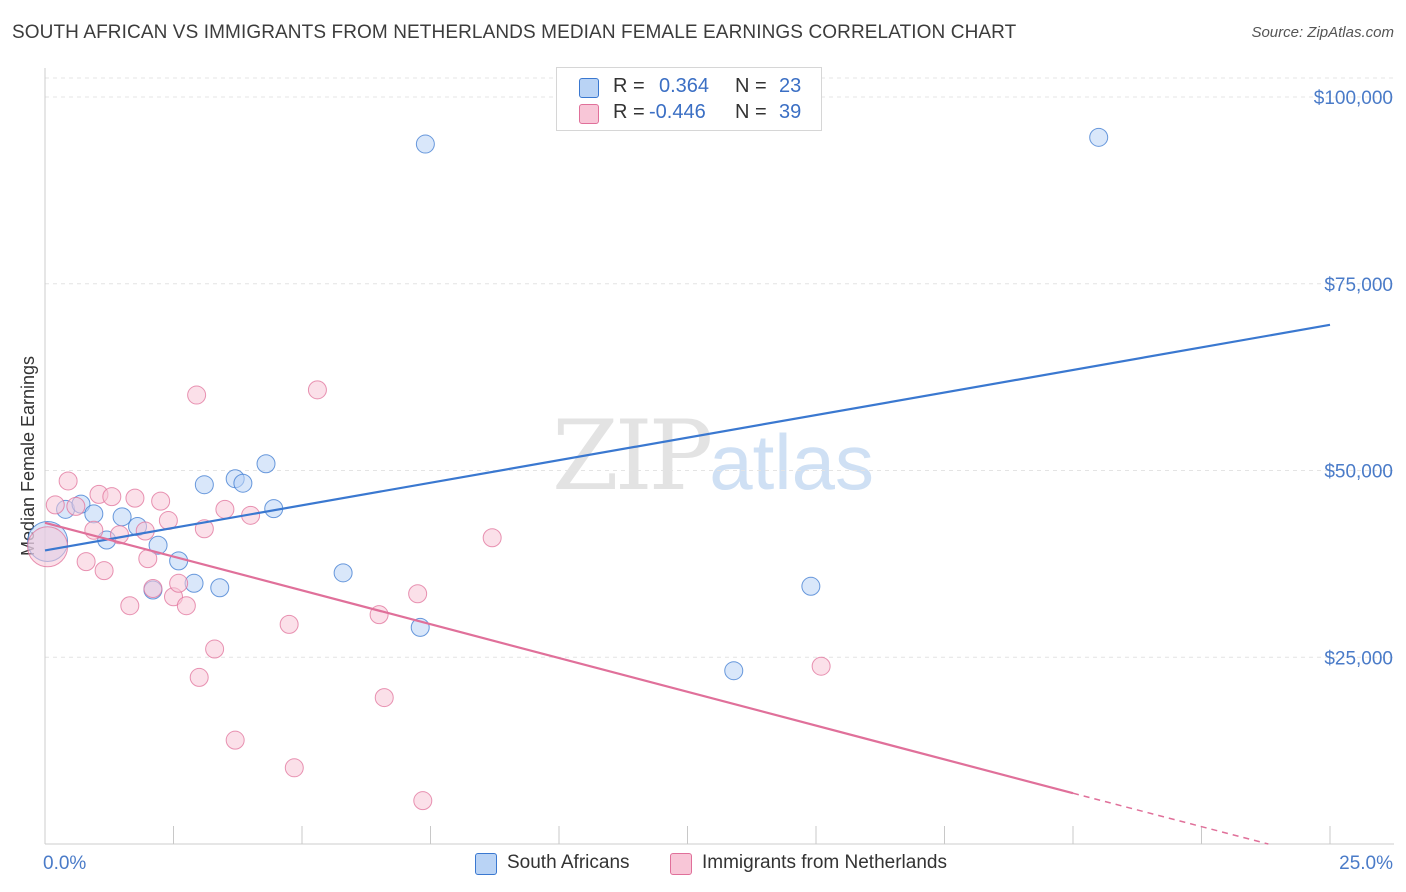 Image resolution: width=1406 pixels, height=892 pixels. What do you see at coordinates (1358, 658) in the screenshot?
I see `y-tick-label: $25,000` at bounding box center [1358, 658].